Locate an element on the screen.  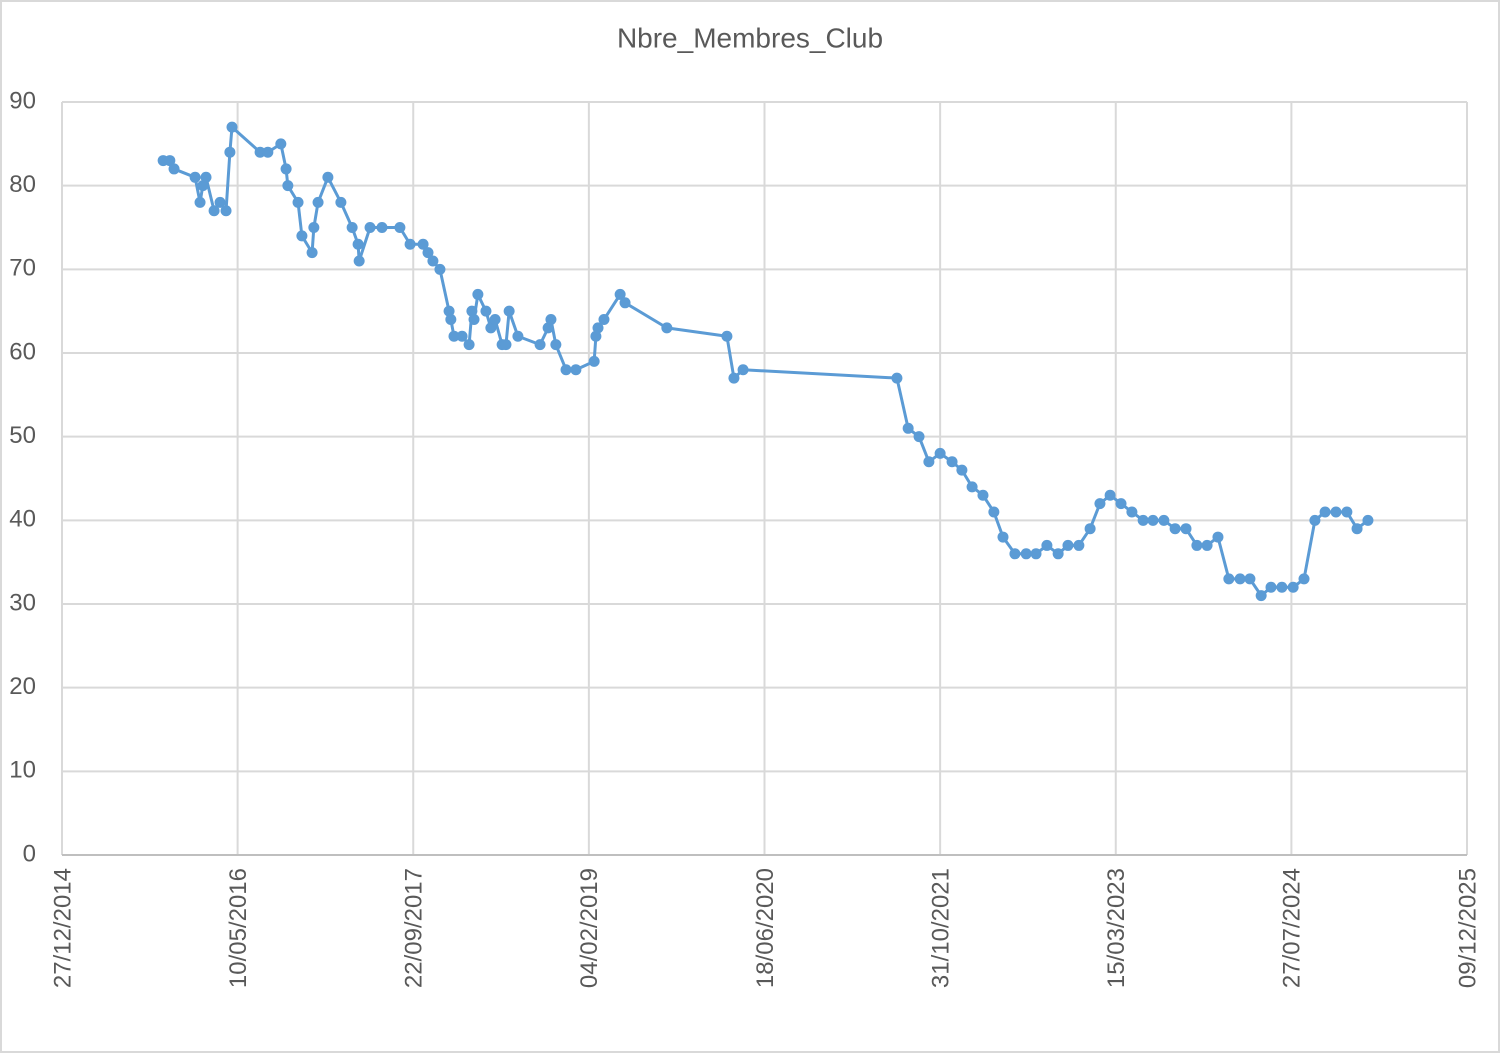
x-tick-label: 22/09/2017 is located at coordinates (414, 928).